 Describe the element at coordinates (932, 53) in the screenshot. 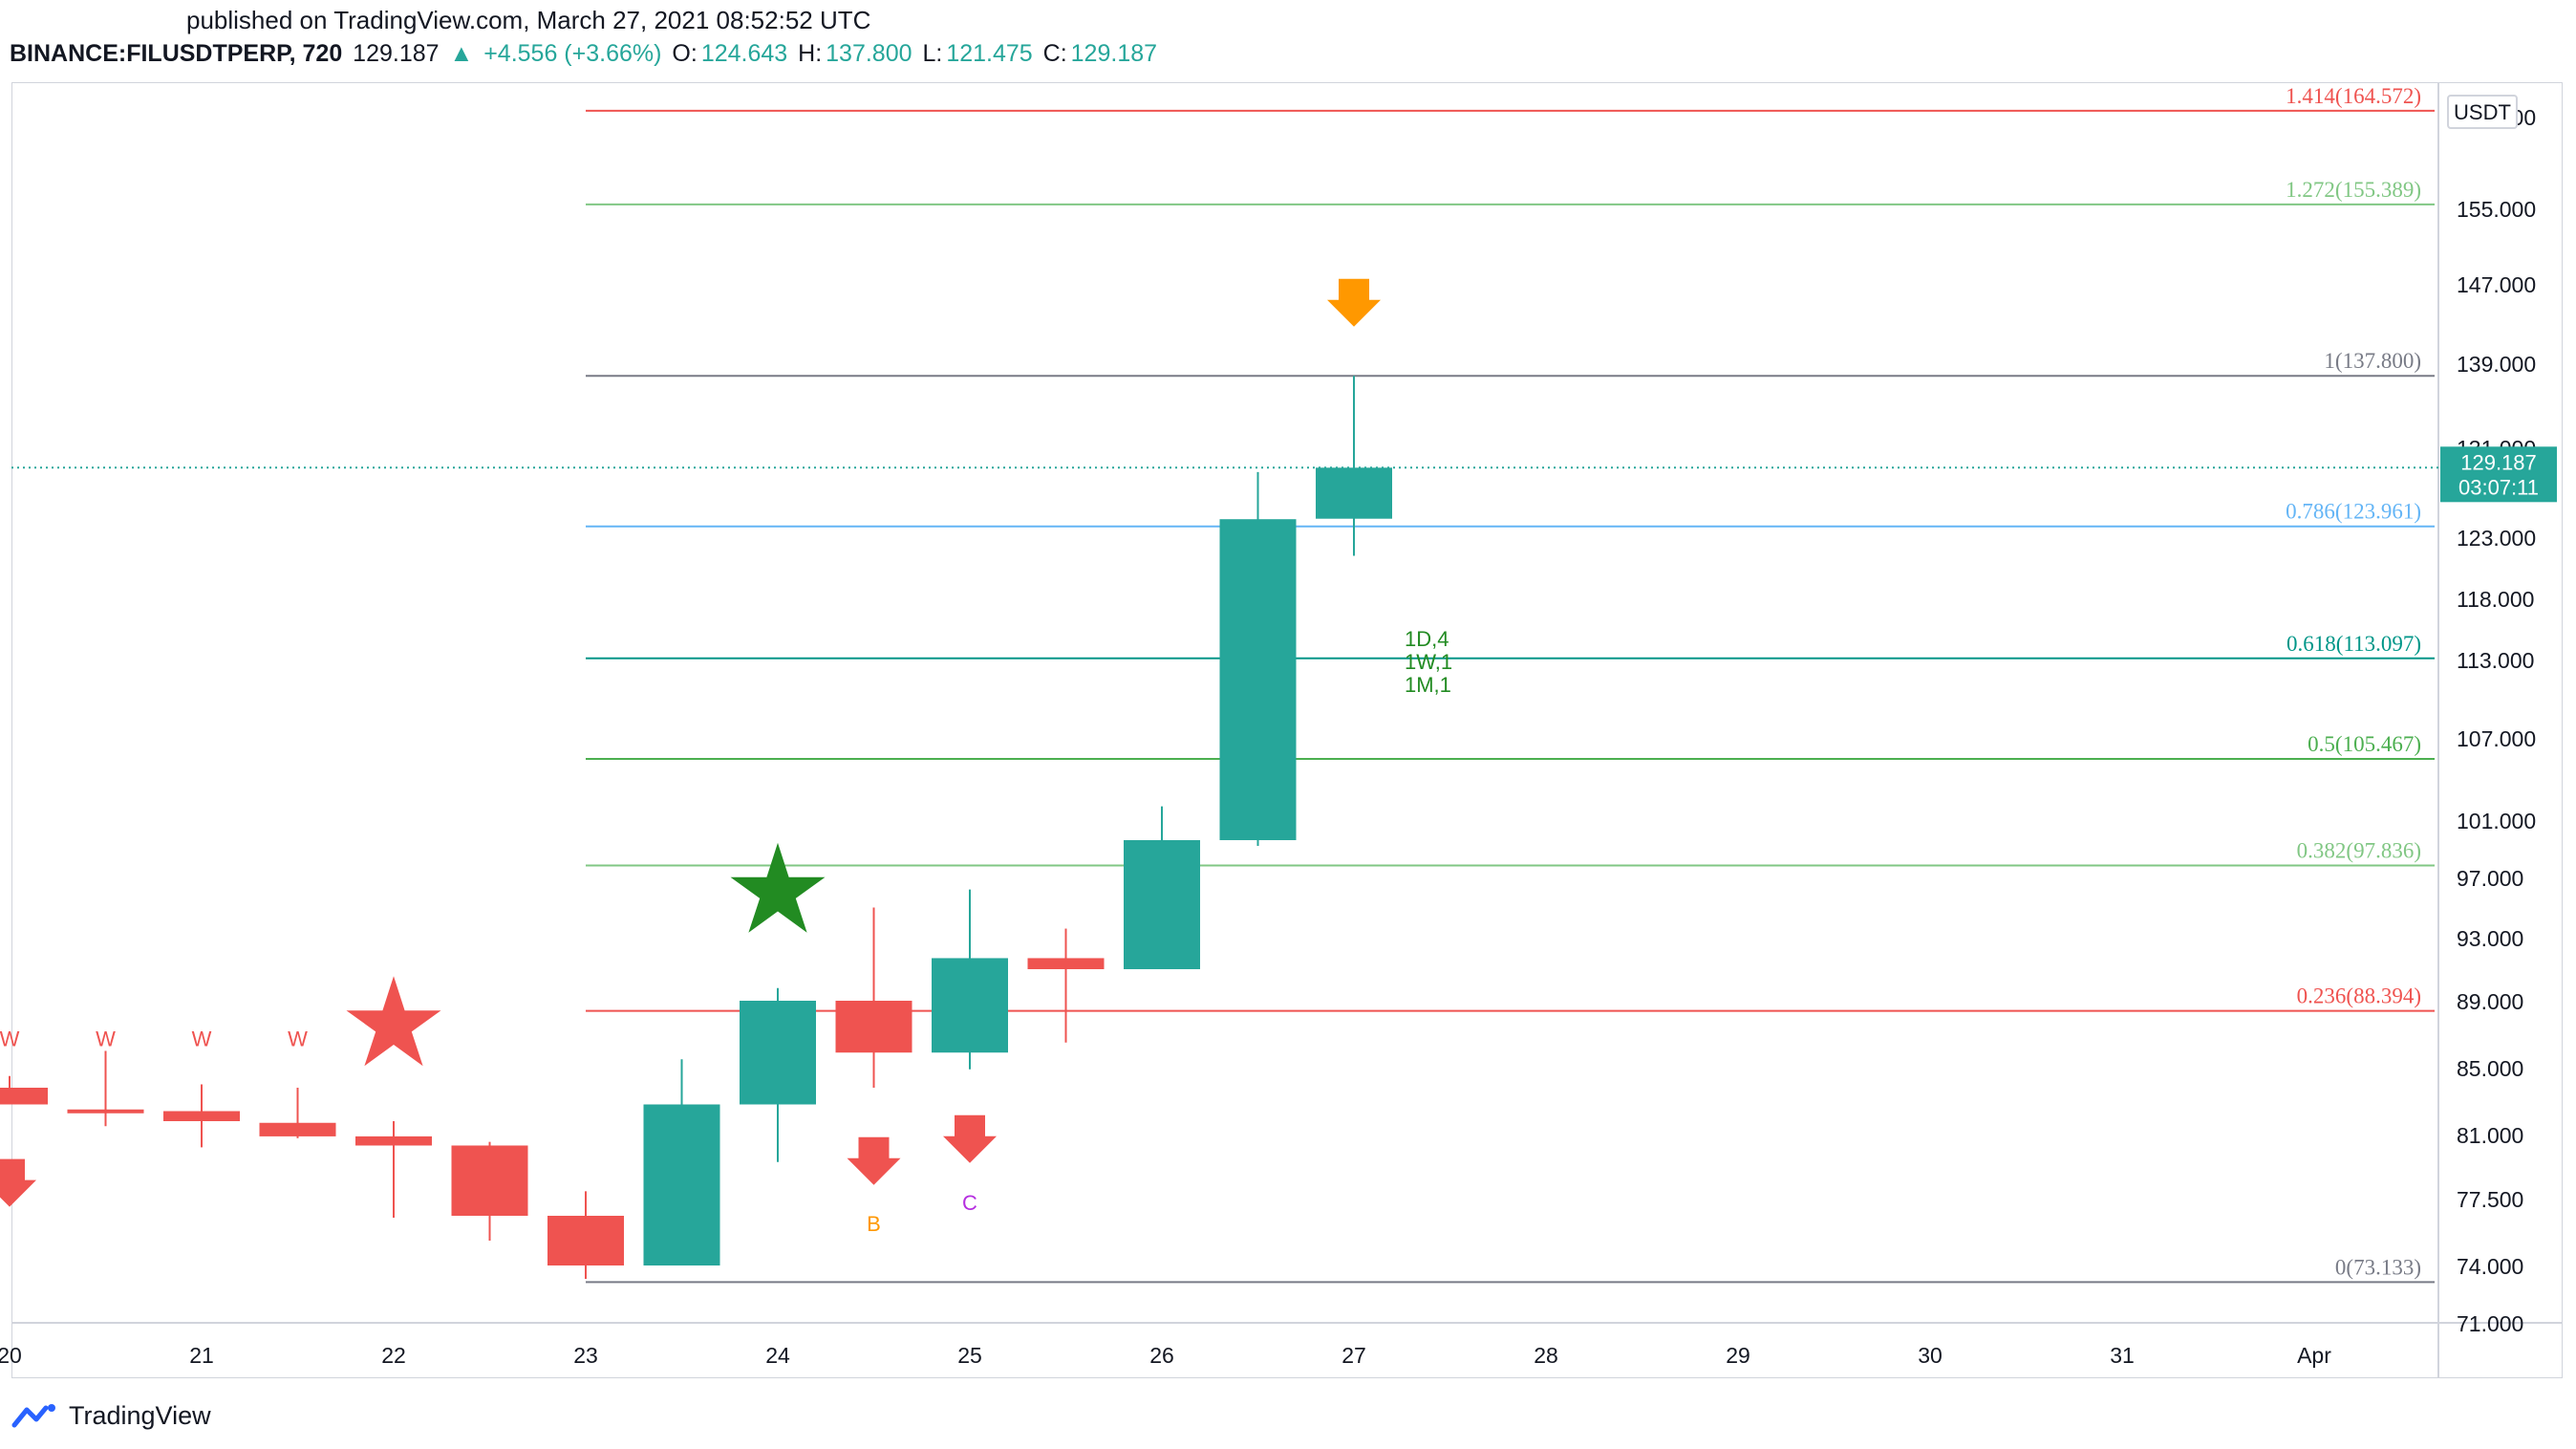

I see `low-label: L:` at that location.